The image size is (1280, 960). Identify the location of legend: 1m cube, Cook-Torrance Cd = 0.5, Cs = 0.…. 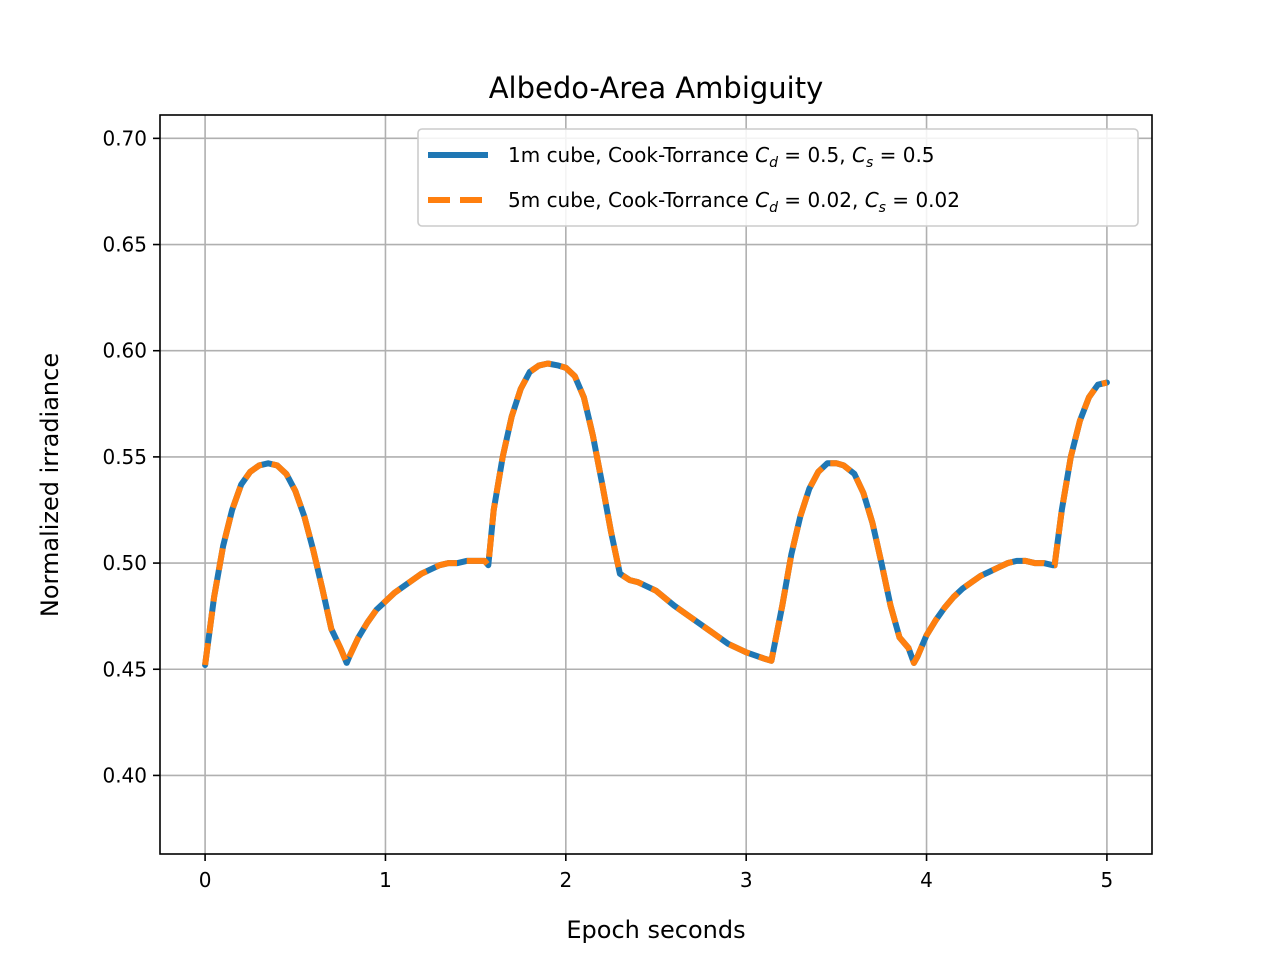
(778, 177).